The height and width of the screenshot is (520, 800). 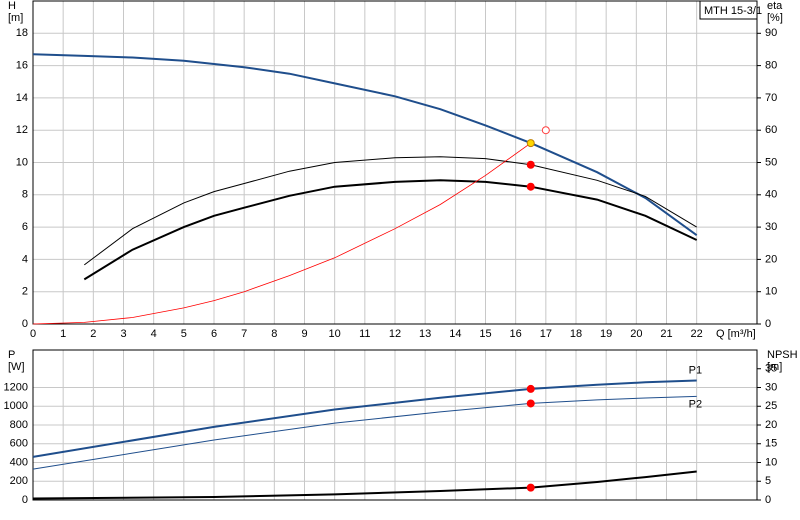 I want to click on x-tick-label: 22, so click(x=697, y=334).